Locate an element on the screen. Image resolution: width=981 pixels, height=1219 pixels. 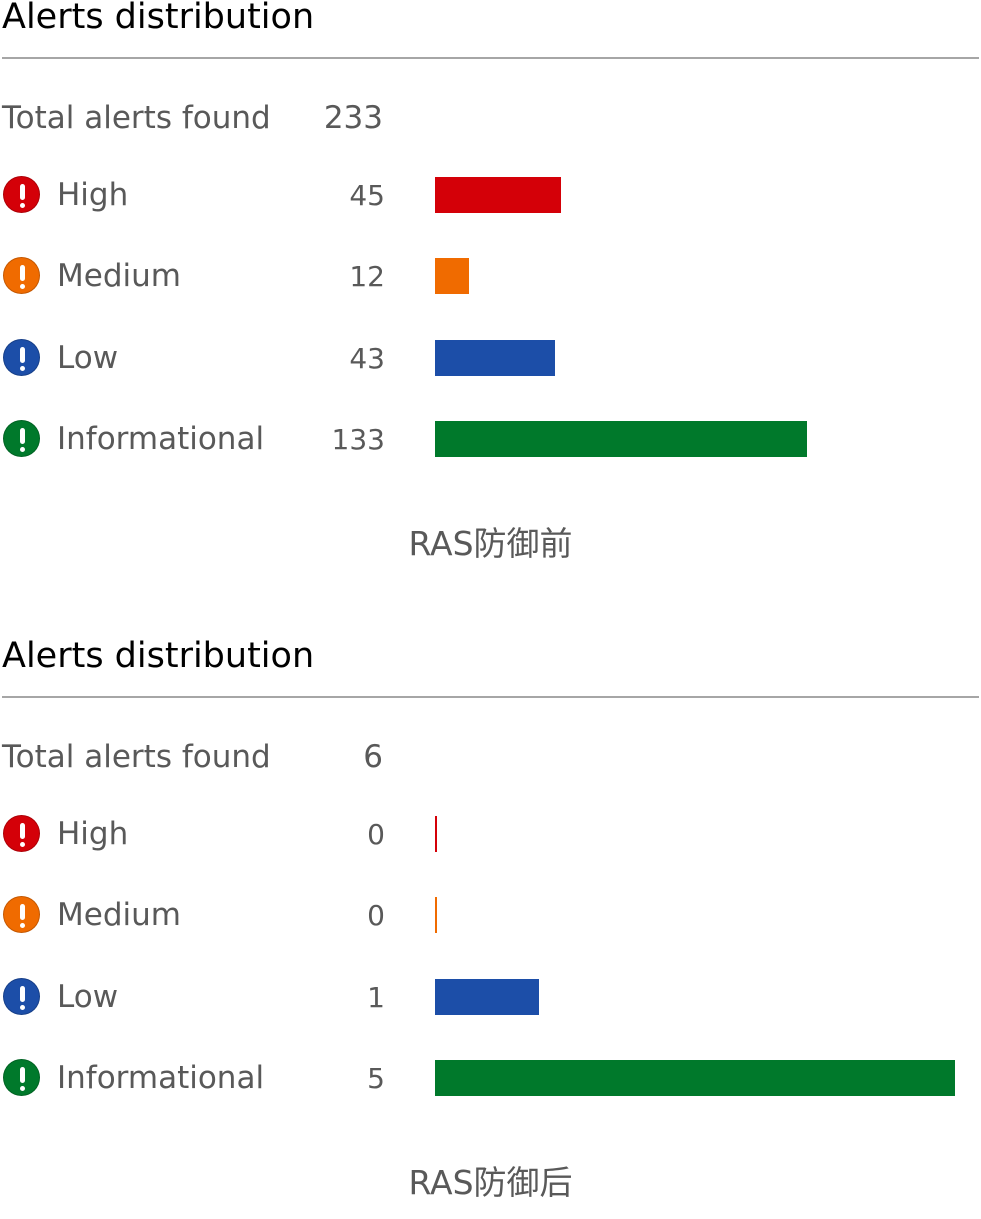
severity-row-informational: Informational 5 is located at coordinates (490, 1078).